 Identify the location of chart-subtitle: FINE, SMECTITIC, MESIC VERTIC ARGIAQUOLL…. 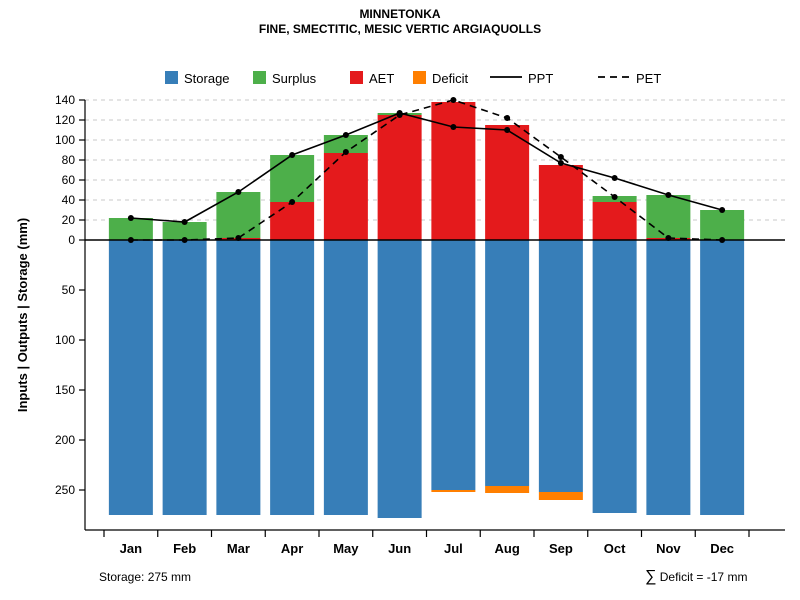
(400, 29).